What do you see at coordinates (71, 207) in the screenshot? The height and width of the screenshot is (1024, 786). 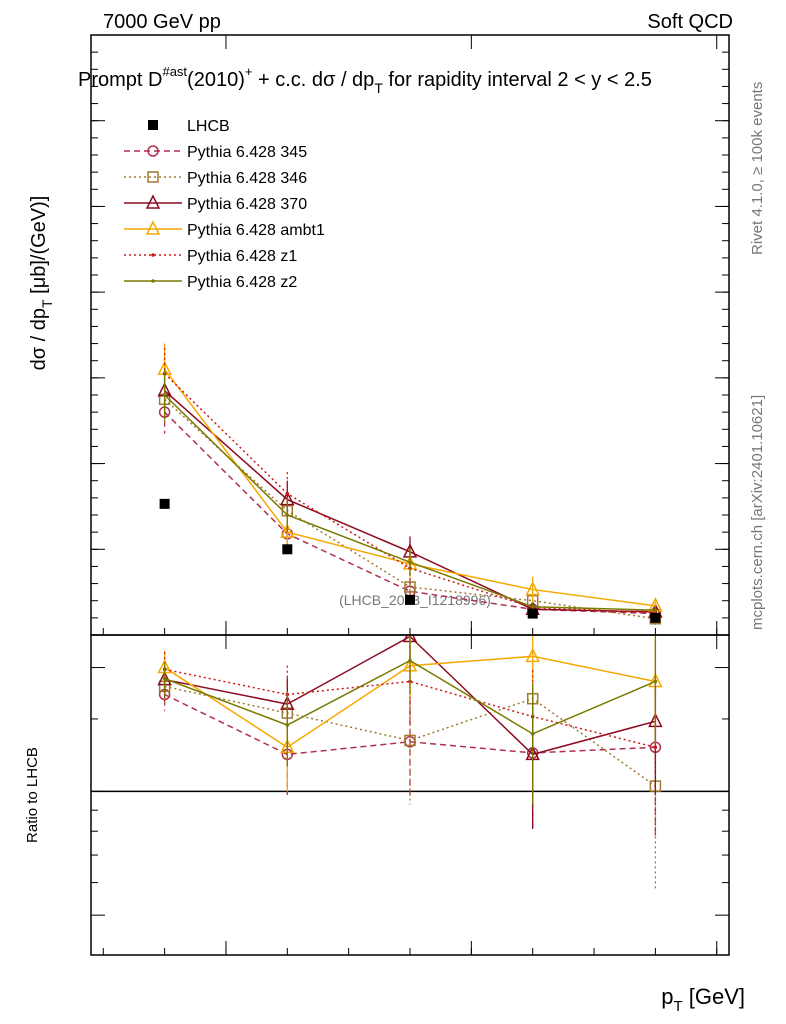 I see `y-tick-label: 50` at bounding box center [71, 207].